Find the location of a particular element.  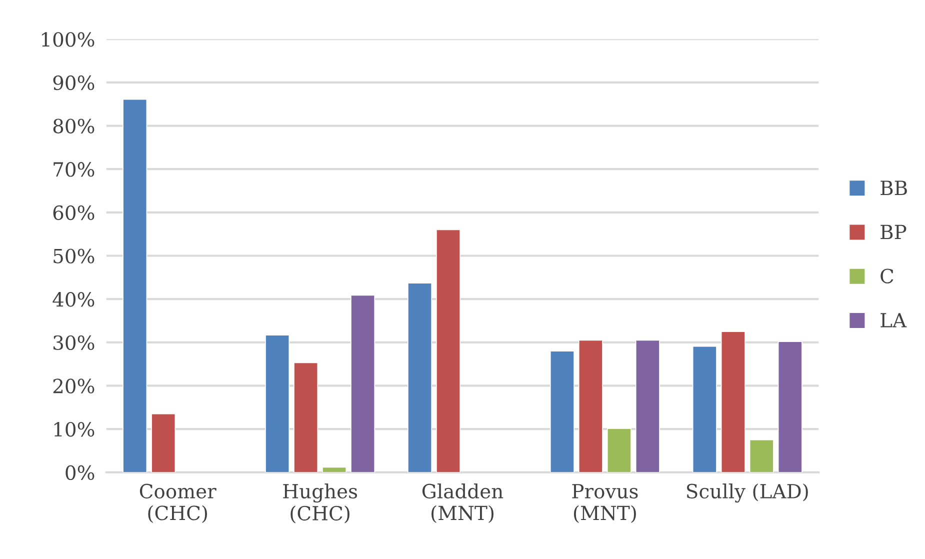

y-tick-label: 20% is located at coordinates (73, 386).